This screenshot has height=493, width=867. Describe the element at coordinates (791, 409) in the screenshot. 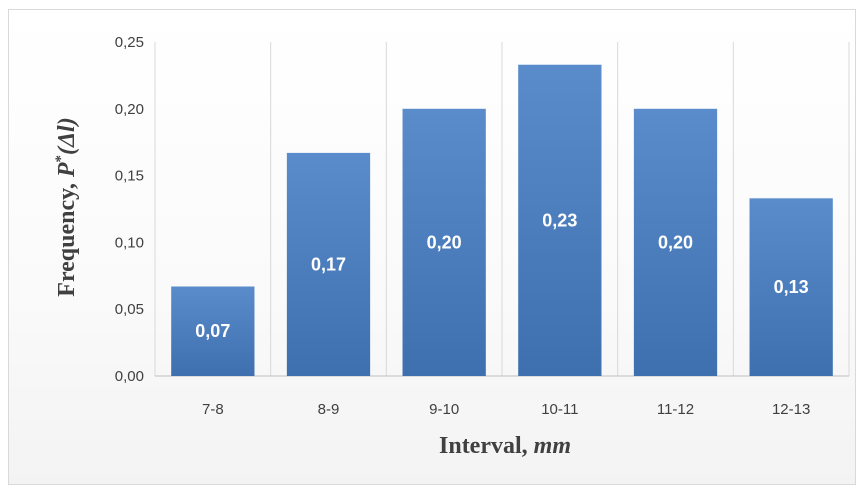

I see `x-tick-label: 12-13` at that location.